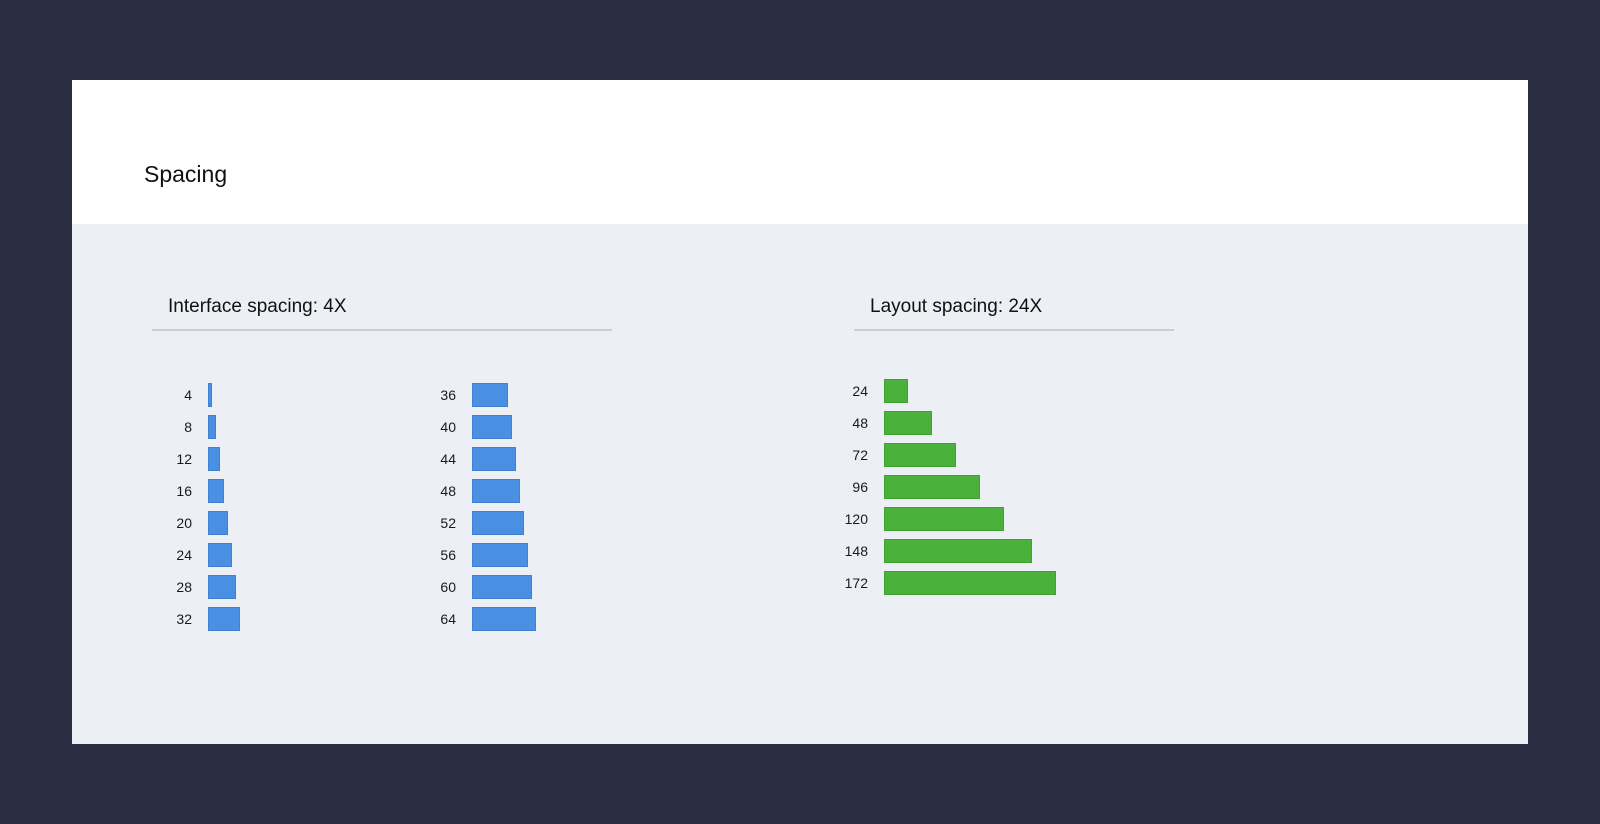  I want to click on interface-spacing-row-56: 56, so click(516, 559).